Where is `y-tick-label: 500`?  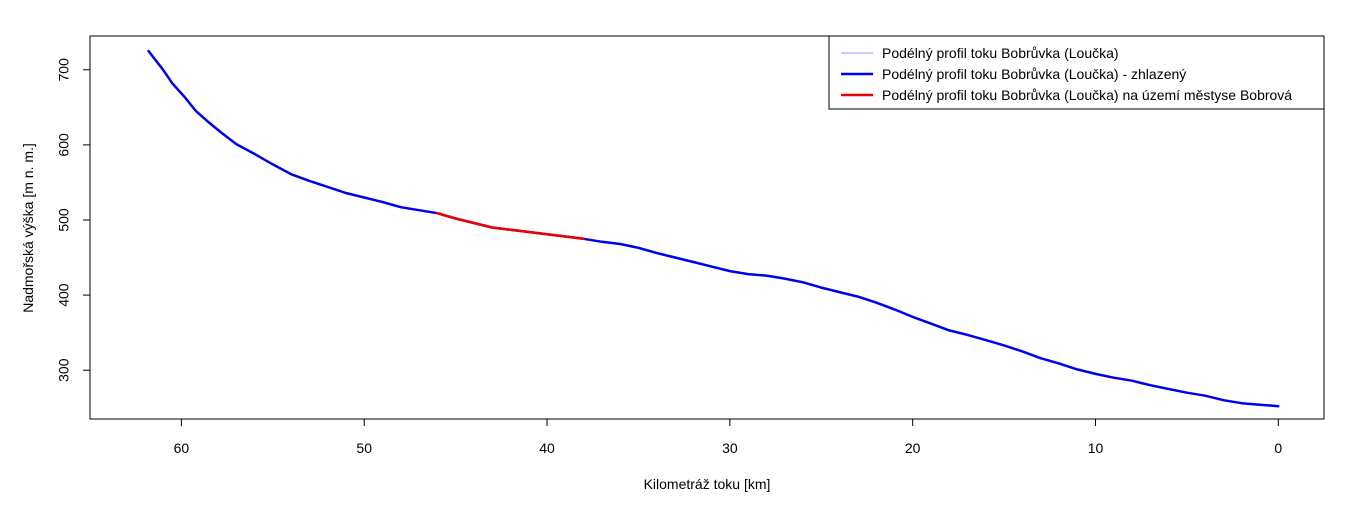 y-tick-label: 500 is located at coordinates (64, 220).